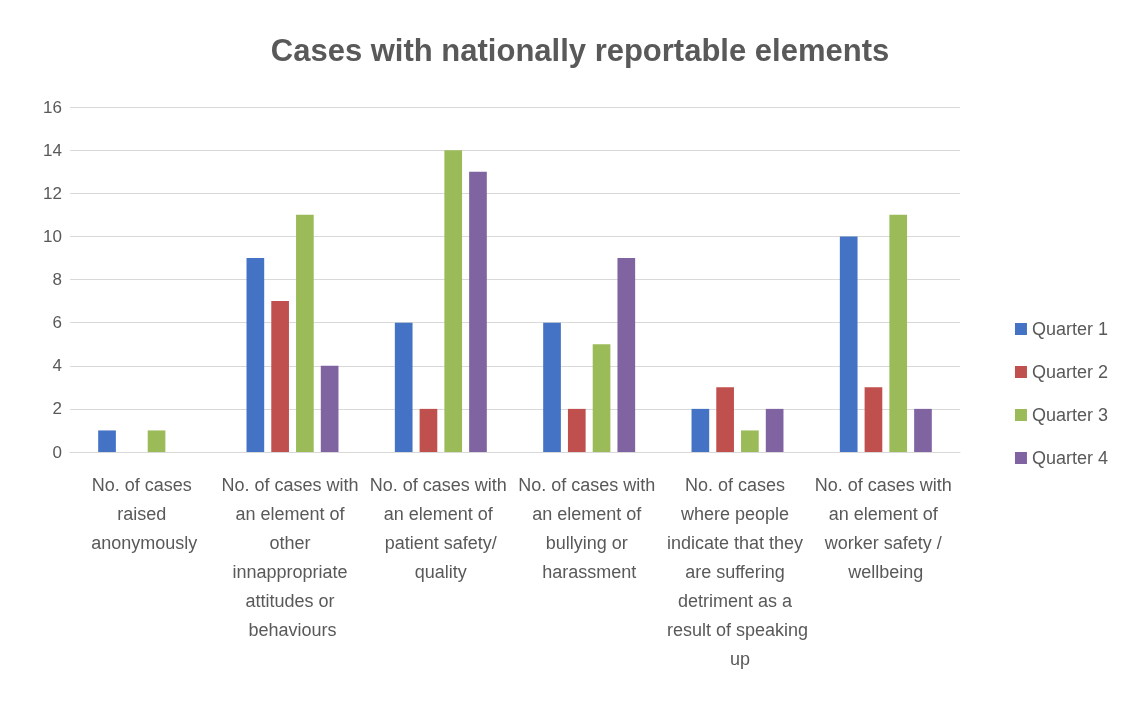  What do you see at coordinates (440, 528) in the screenshot?
I see `x-tick-label: No. of cases with an element of patient safety/quality` at bounding box center [440, 528].